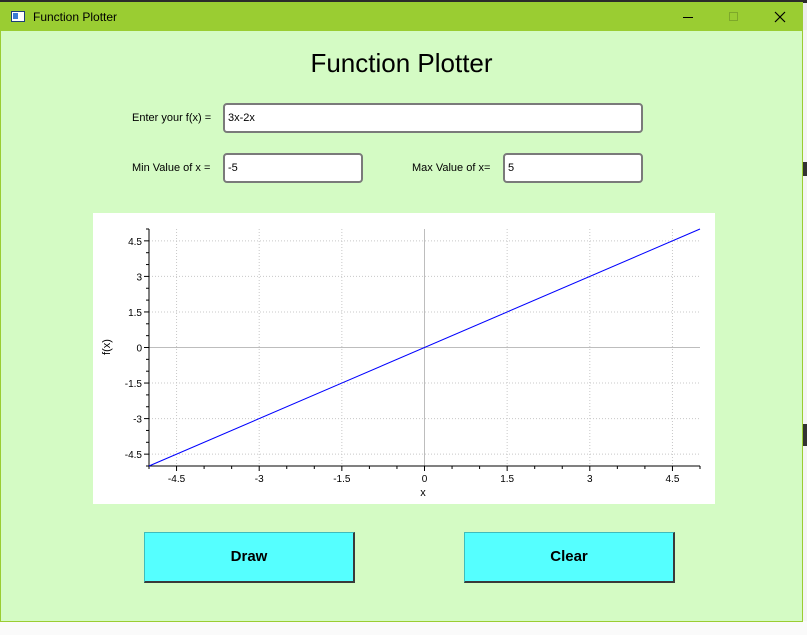 This screenshot has width=807, height=635. What do you see at coordinates (507, 479) in the screenshot?
I see `x-tick-label: 1.5` at bounding box center [507, 479].